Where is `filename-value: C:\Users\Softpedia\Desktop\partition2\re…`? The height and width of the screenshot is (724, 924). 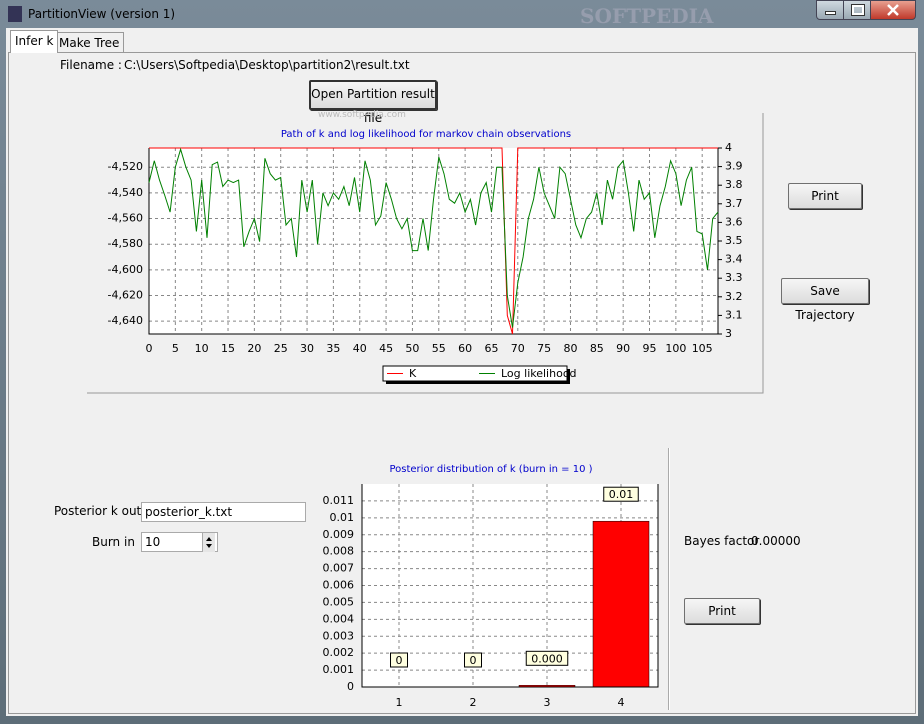 filename-value: C:\Users\Softpedia\Desktop\partition2\re… is located at coordinates (267, 65).